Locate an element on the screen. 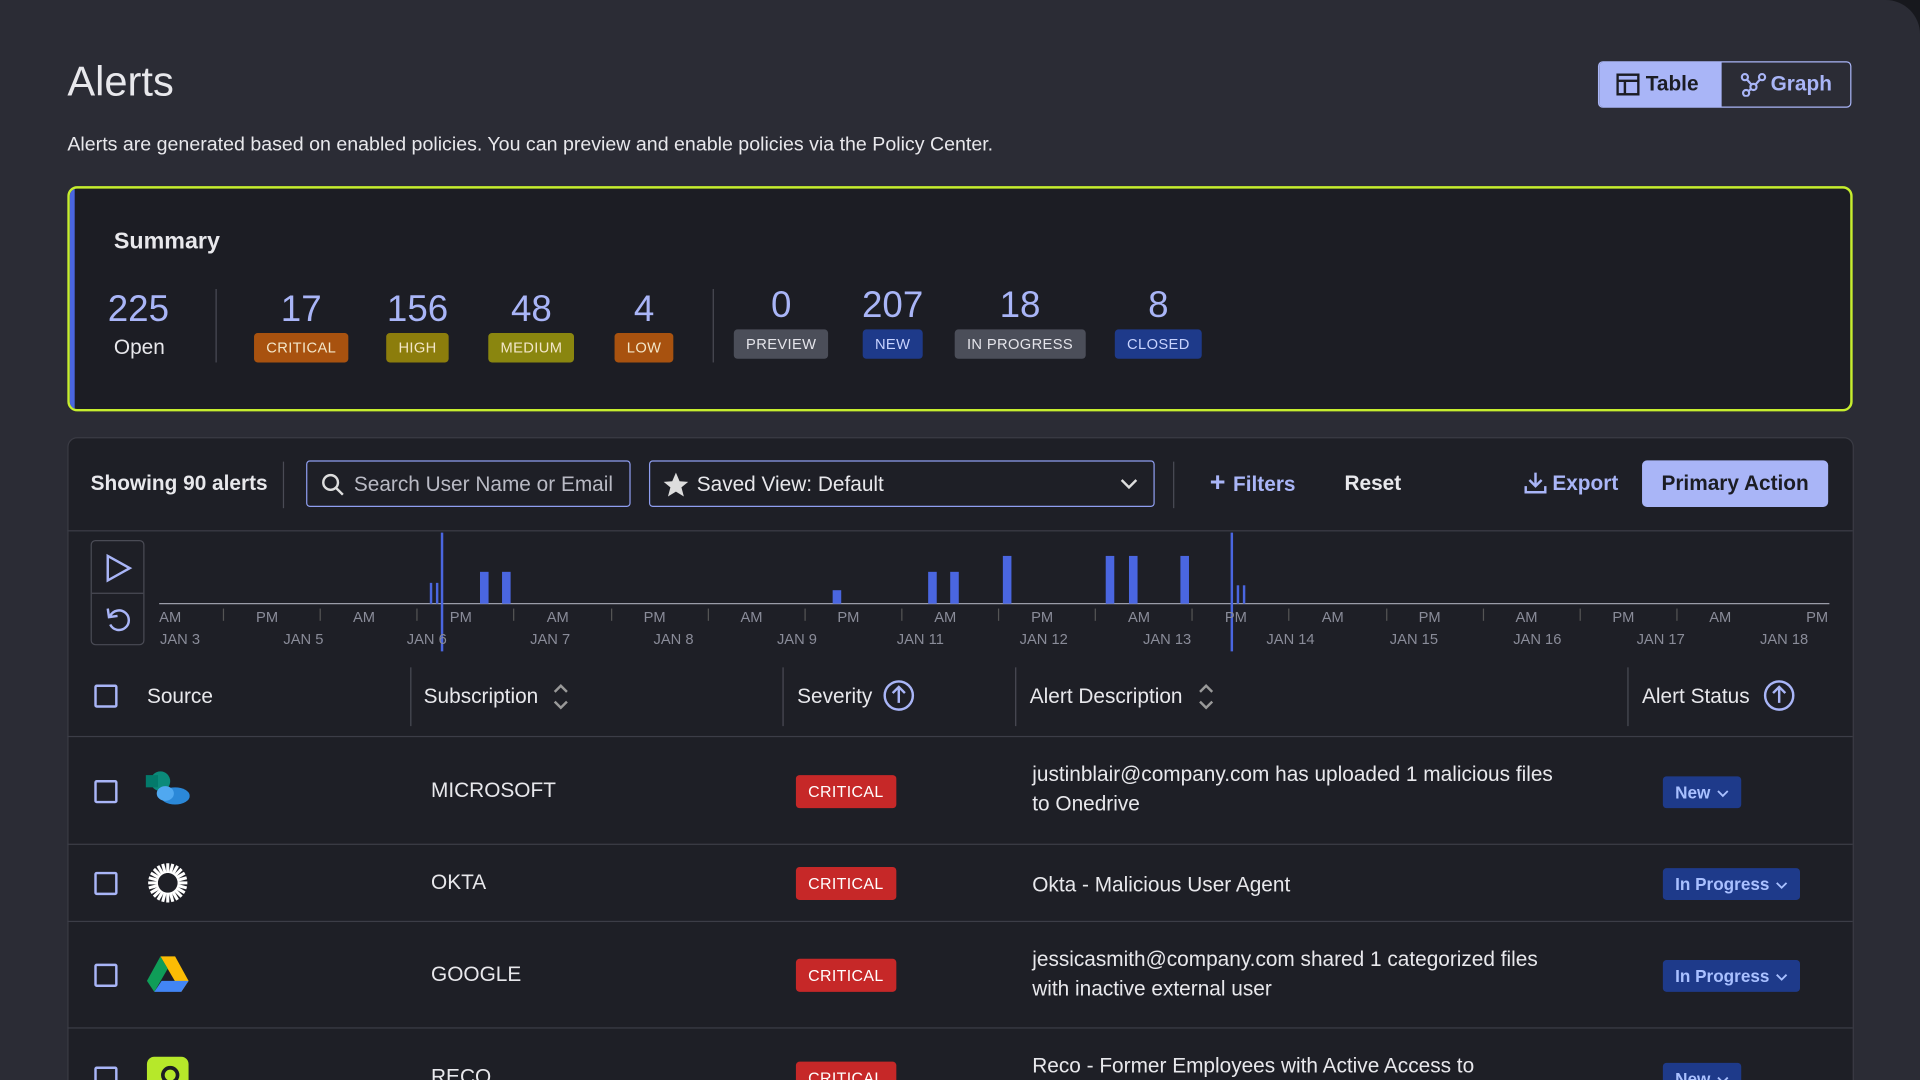 Image resolution: width=1920 pixels, height=1080 pixels. timeline-date: JAN 16 is located at coordinates (1537, 639).